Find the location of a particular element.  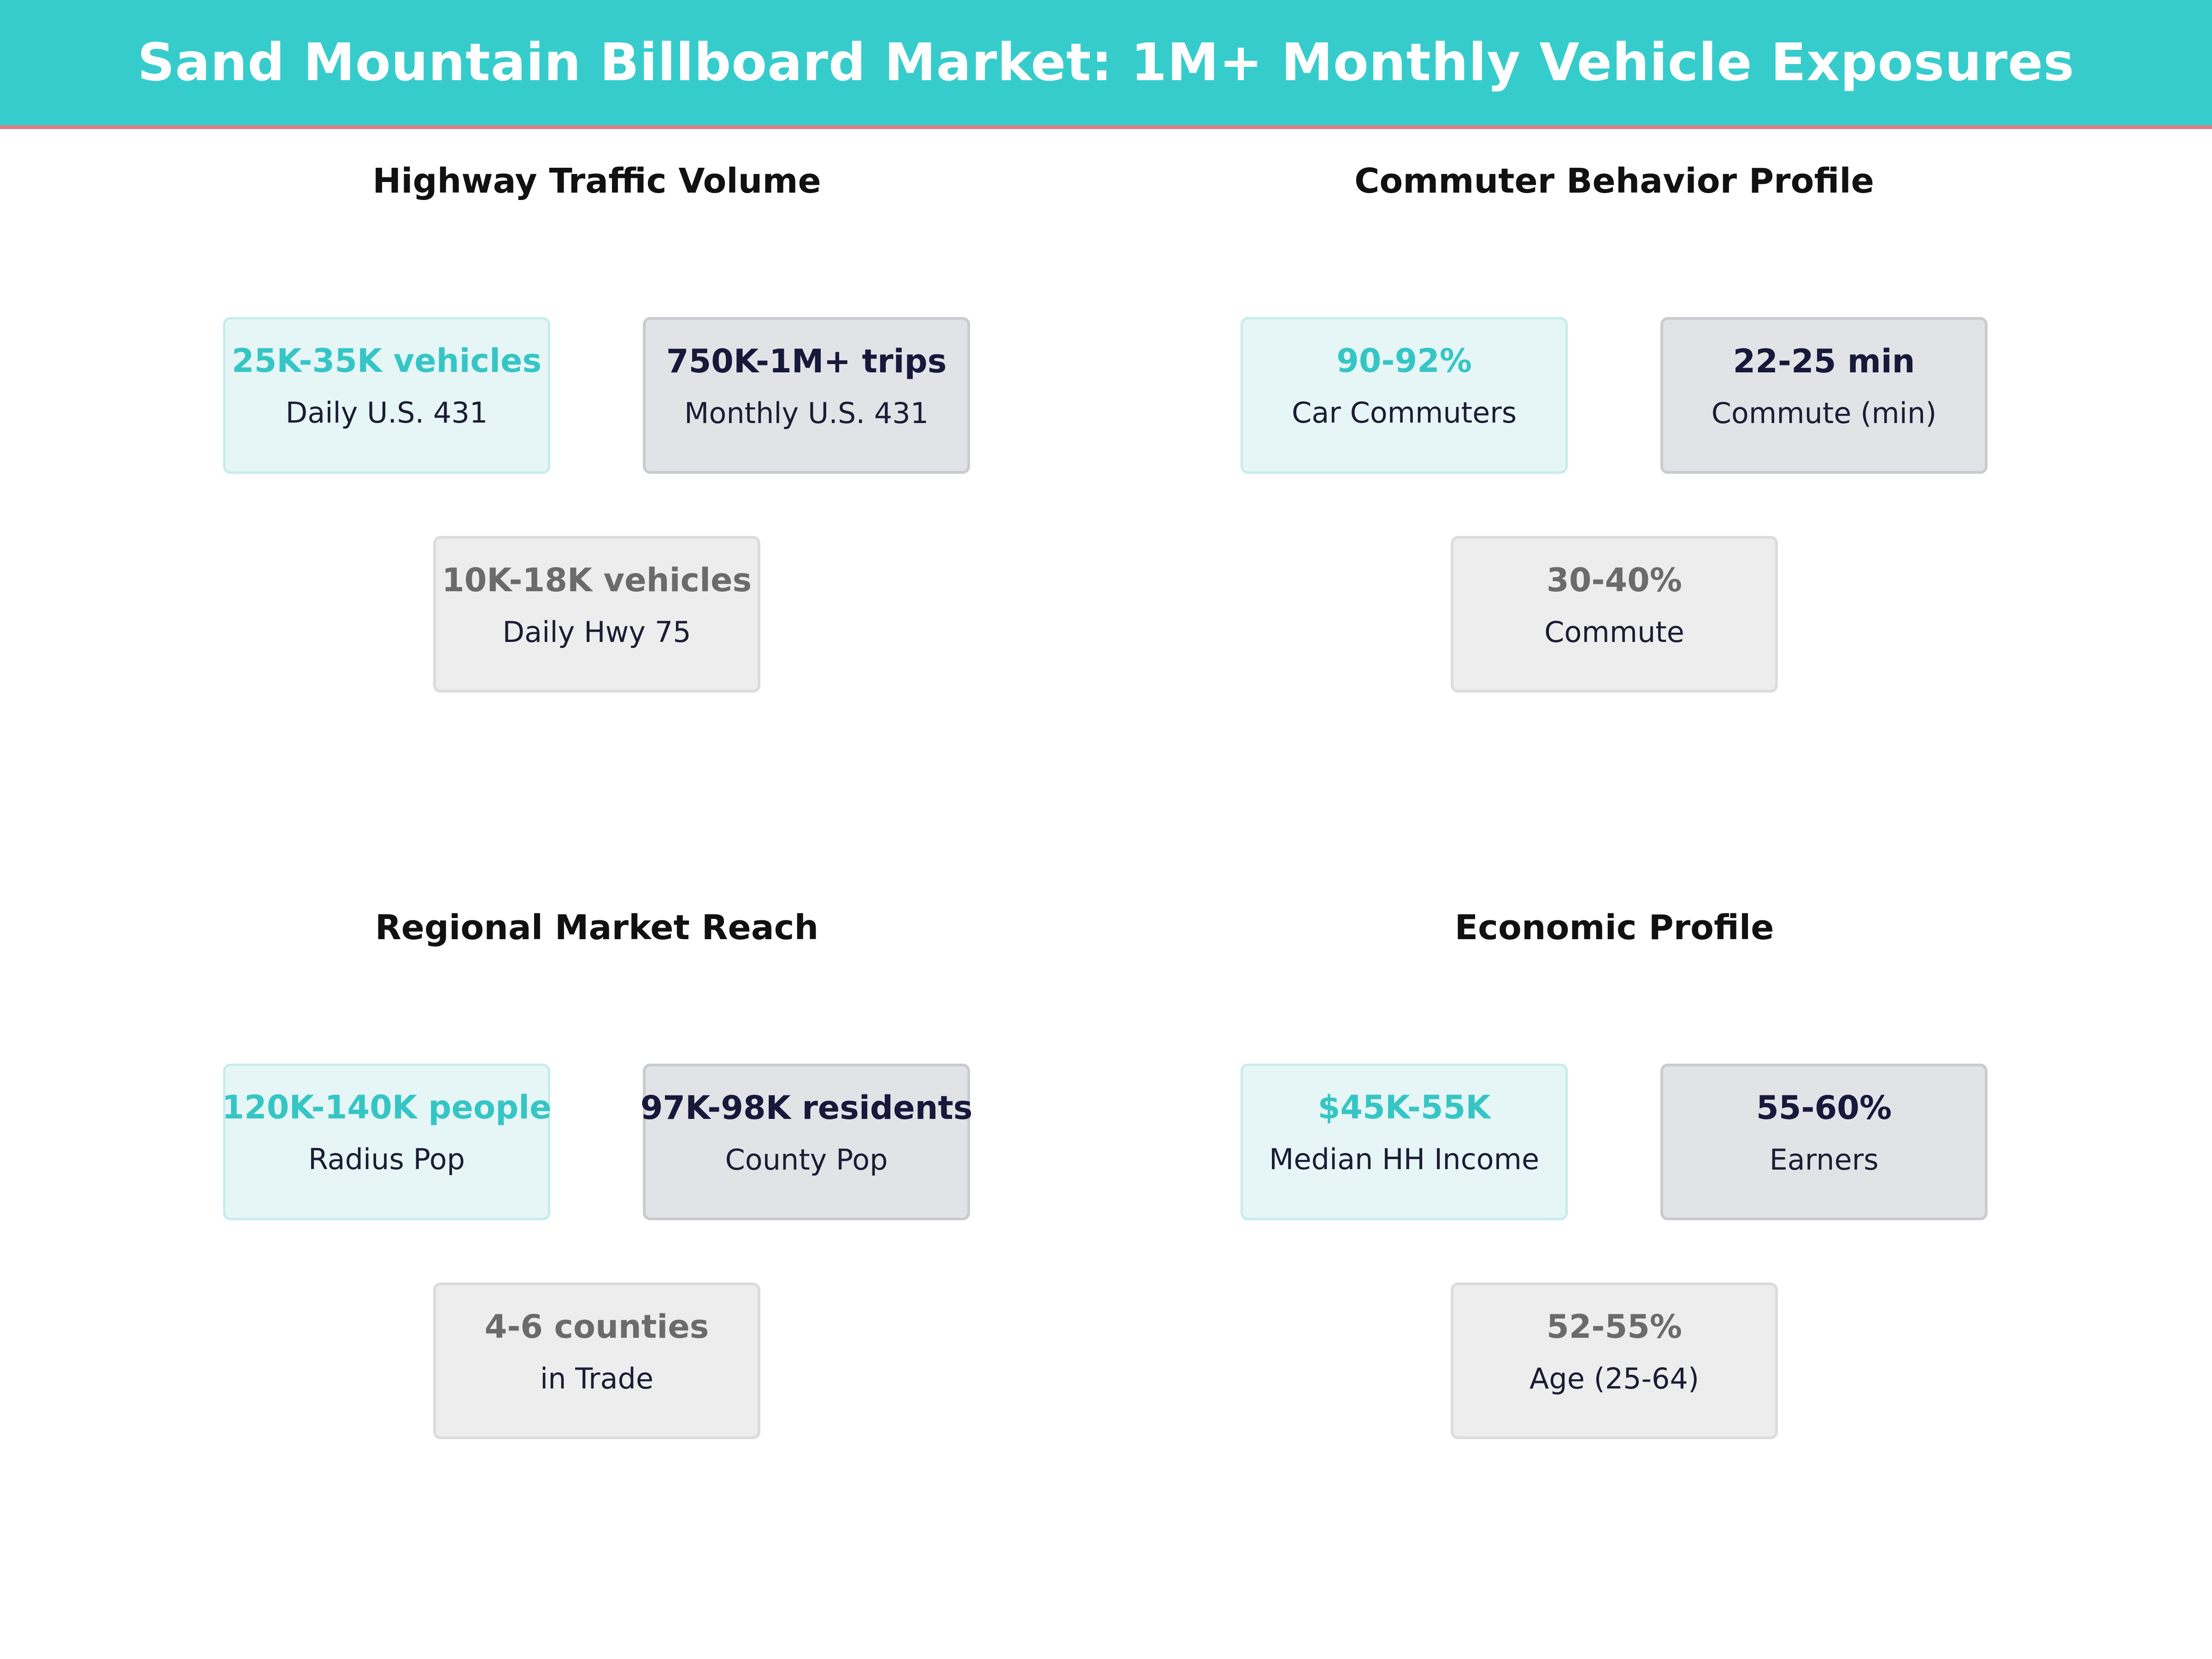

metric-value: 97K-98K residents is located at coordinates (806, 1108).